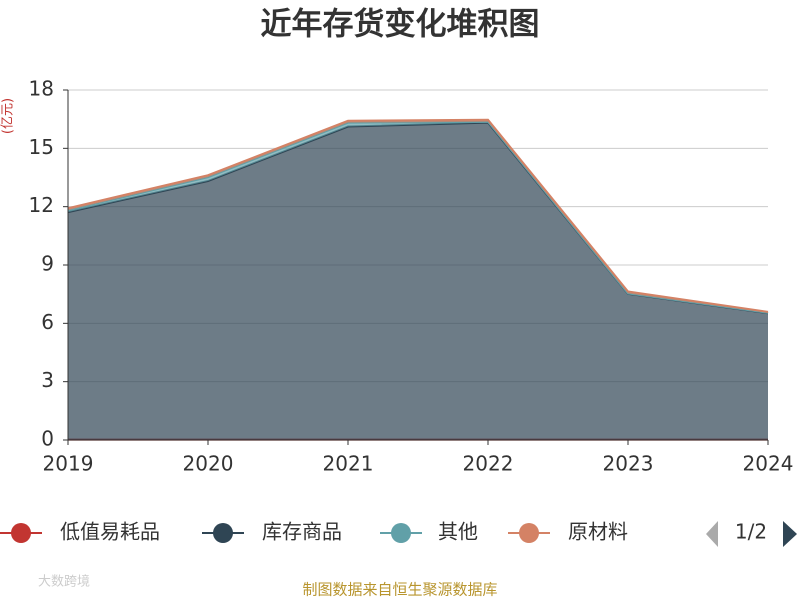 Image resolution: width=800 pixels, height=600 pixels. What do you see at coordinates (712, 534) in the screenshot?
I see `legend-prev` at bounding box center [712, 534].